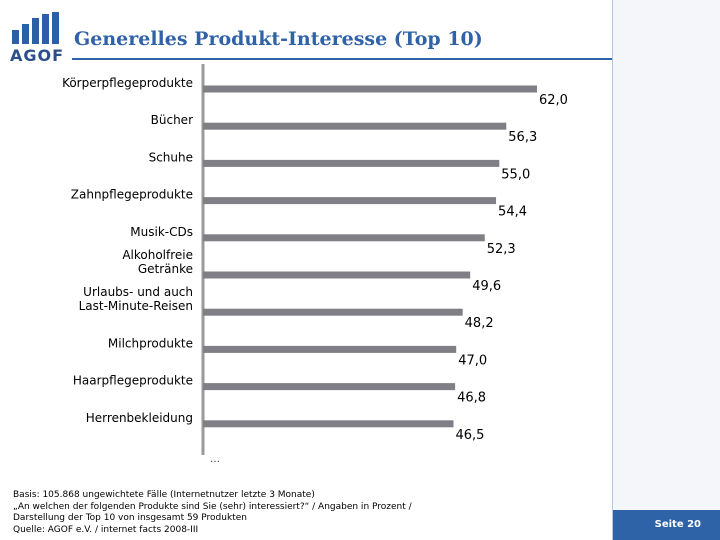  What do you see at coordinates (38, 28) in the screenshot?
I see `logo-bars-icon` at bounding box center [38, 28].